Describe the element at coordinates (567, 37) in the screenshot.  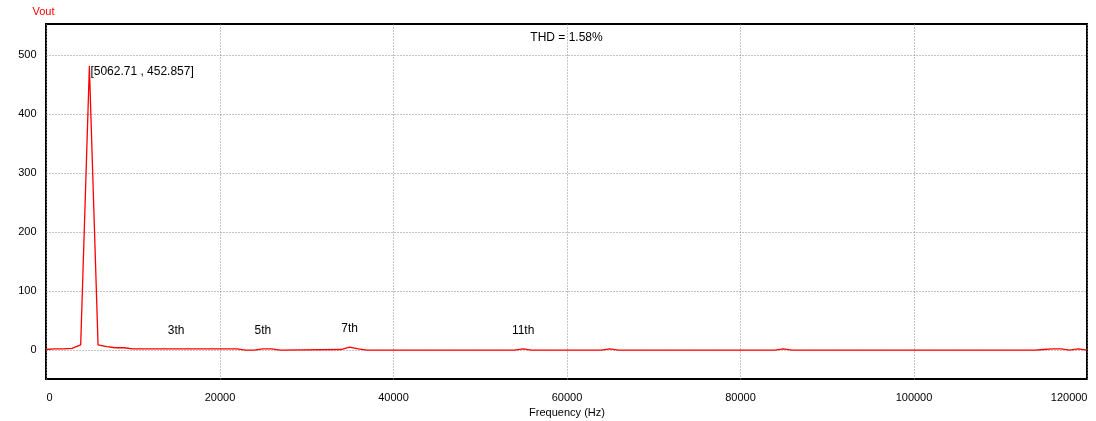
I see `annotation: THD = 1.58%` at that location.